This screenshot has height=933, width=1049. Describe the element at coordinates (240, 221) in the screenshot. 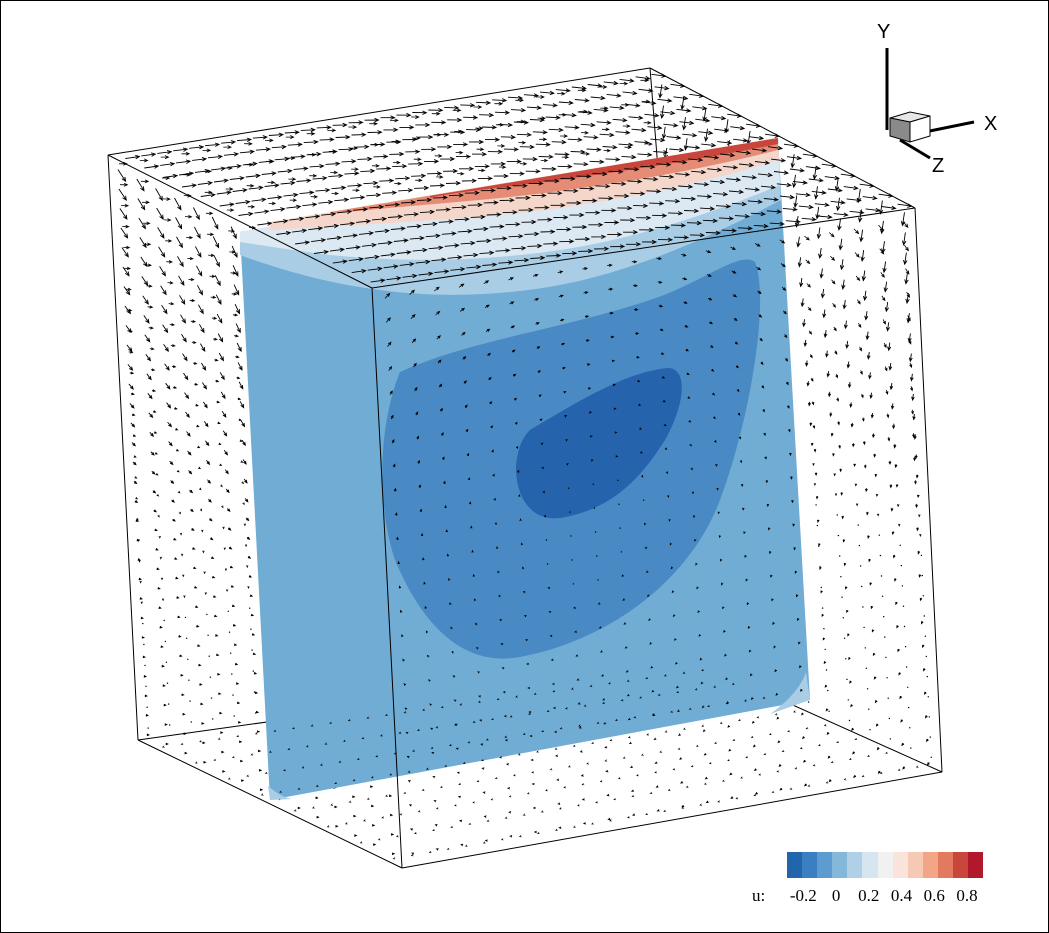

I see `box-edge-top-left` at that location.